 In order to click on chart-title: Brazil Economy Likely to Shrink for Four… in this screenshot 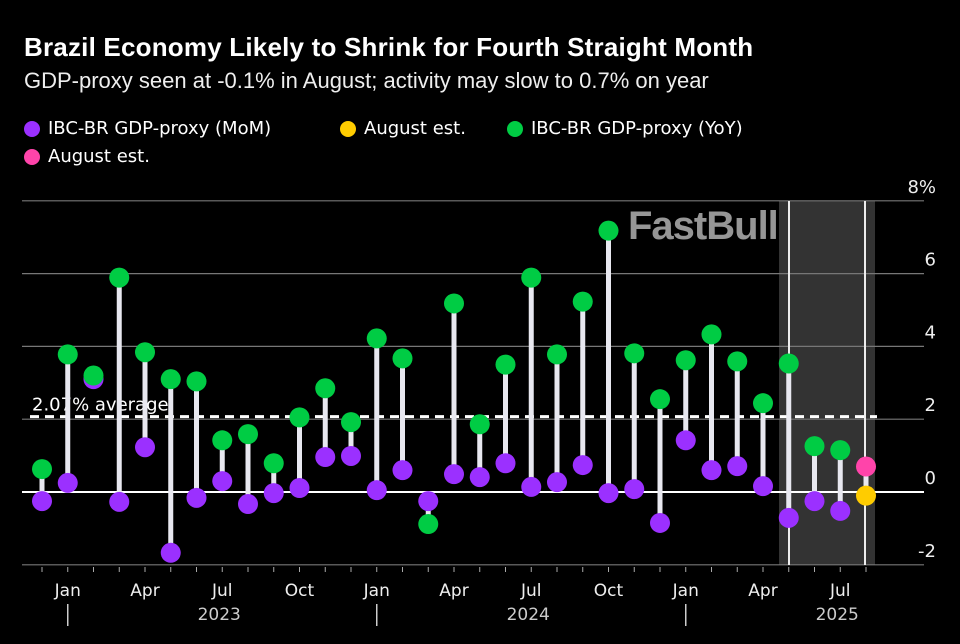, I will do `click(389, 47)`.